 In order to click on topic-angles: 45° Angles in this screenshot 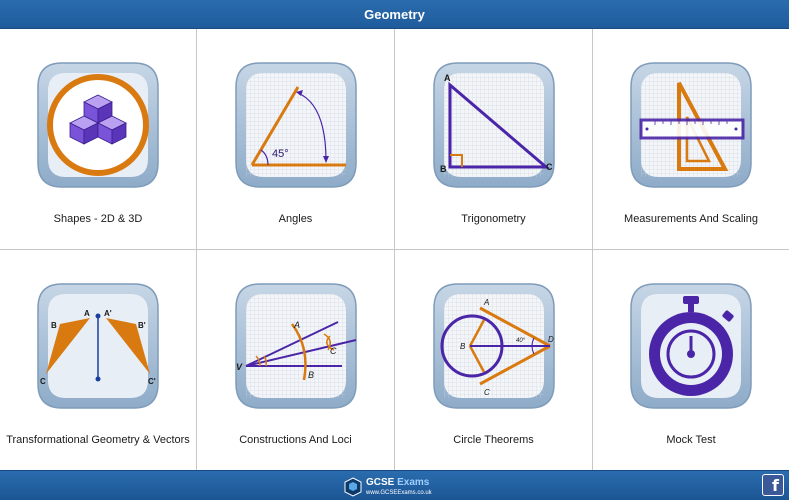, I will do `click(296, 139)`.